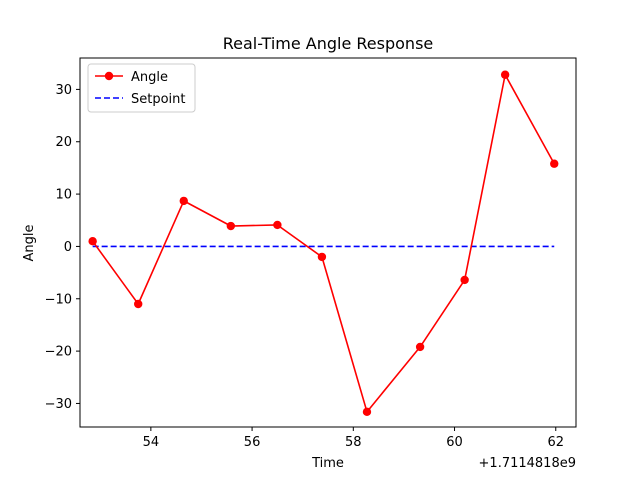 This screenshot has height=484, width=640. What do you see at coordinates (158, 99) in the screenshot?
I see `legend-label-setpoint: Setpoint` at bounding box center [158, 99].